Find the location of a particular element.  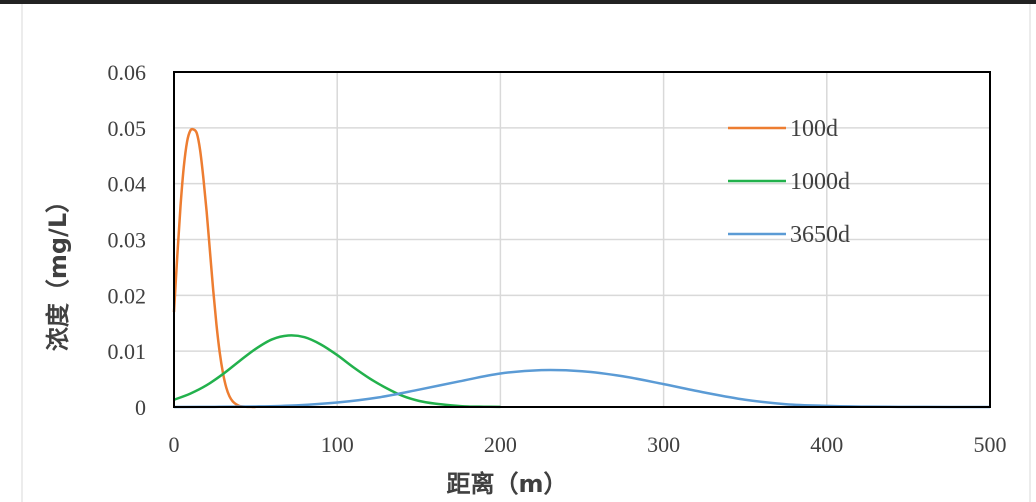

y-tick-label: 0.01 is located at coordinates (127, 351).